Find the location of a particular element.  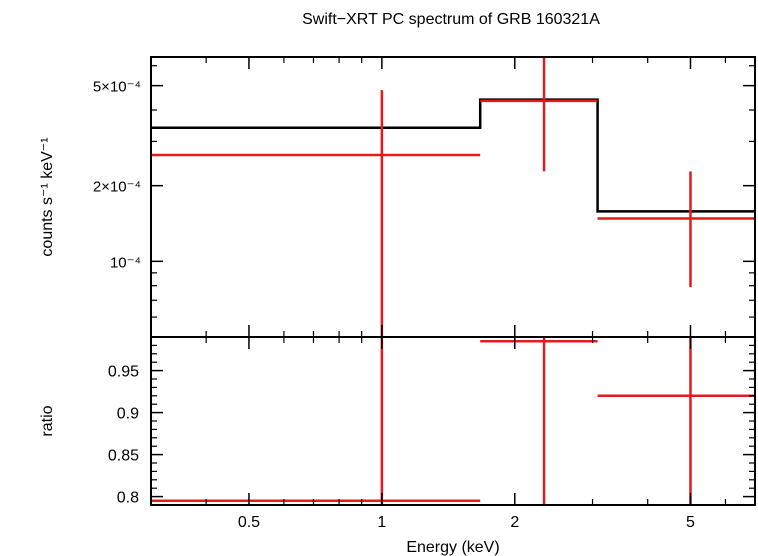

y-axis-label-bottom: ratio is located at coordinates (47, 420).